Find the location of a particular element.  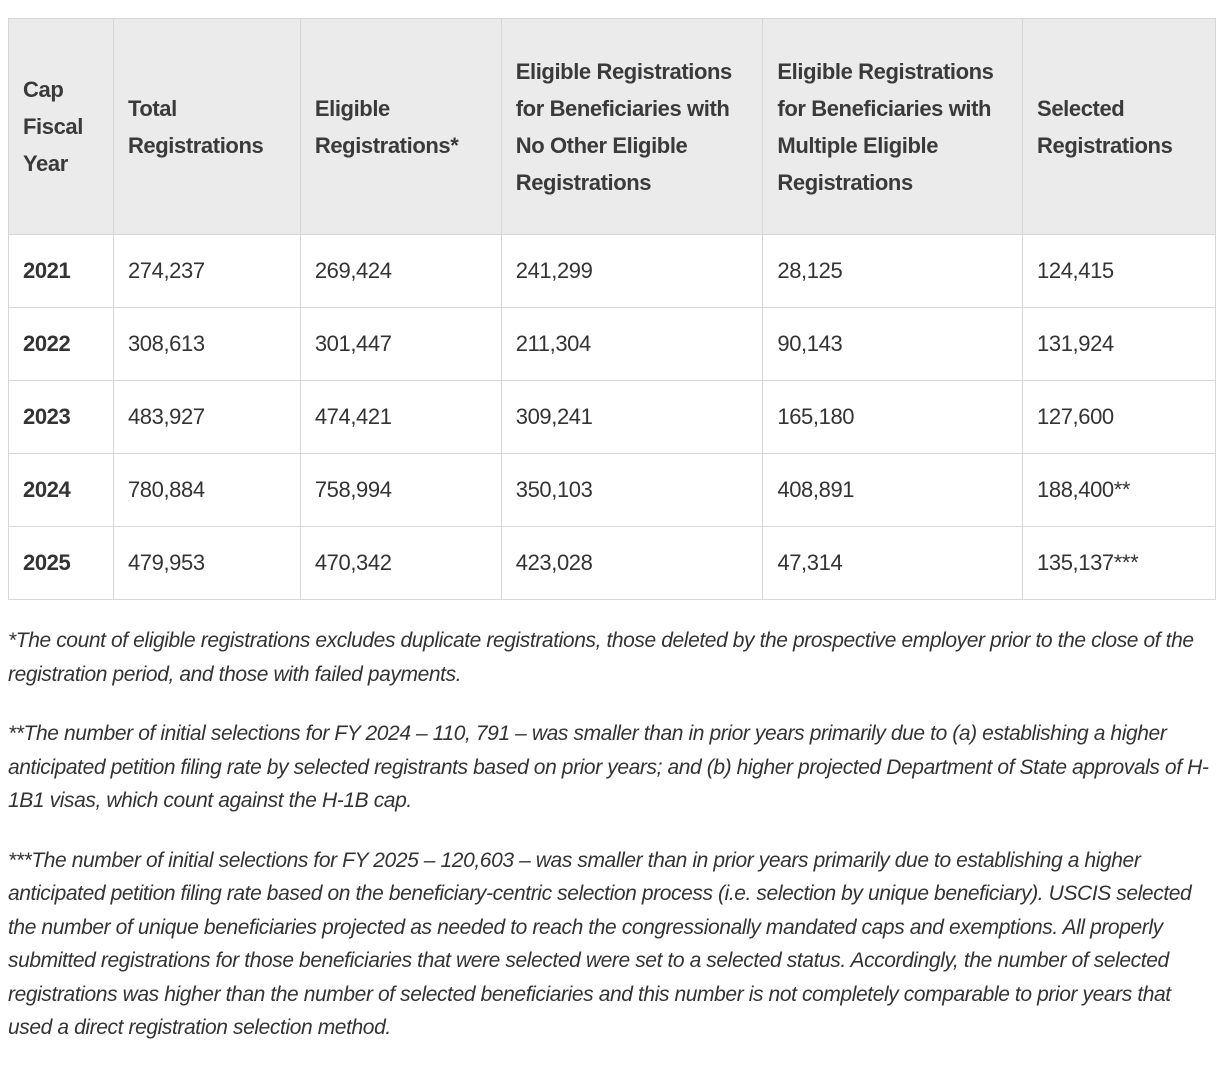

cell-multiple-eligible: 165,180 is located at coordinates (893, 417).